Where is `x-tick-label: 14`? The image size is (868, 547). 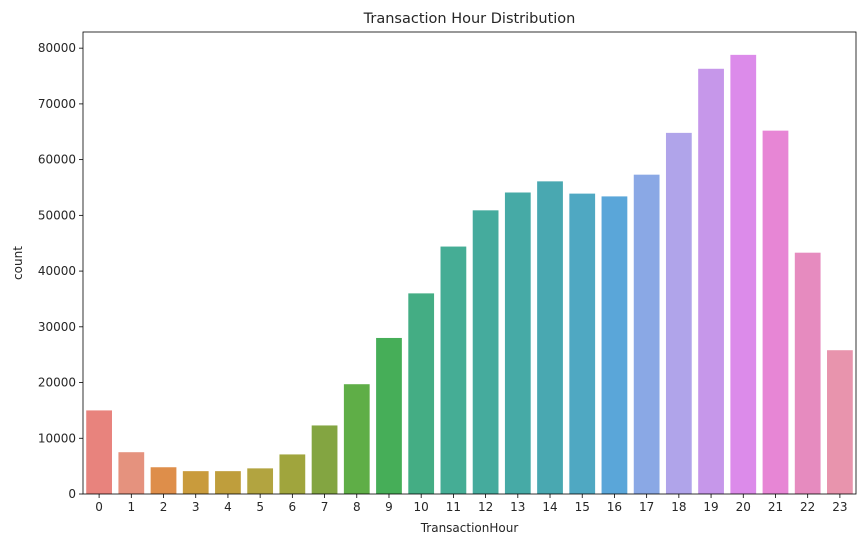
x-tick-label: 14 is located at coordinates (549, 507).